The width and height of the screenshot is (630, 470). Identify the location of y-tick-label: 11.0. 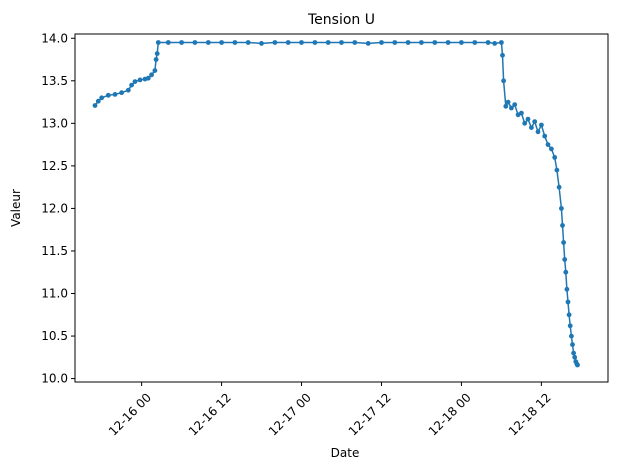
(54, 294).